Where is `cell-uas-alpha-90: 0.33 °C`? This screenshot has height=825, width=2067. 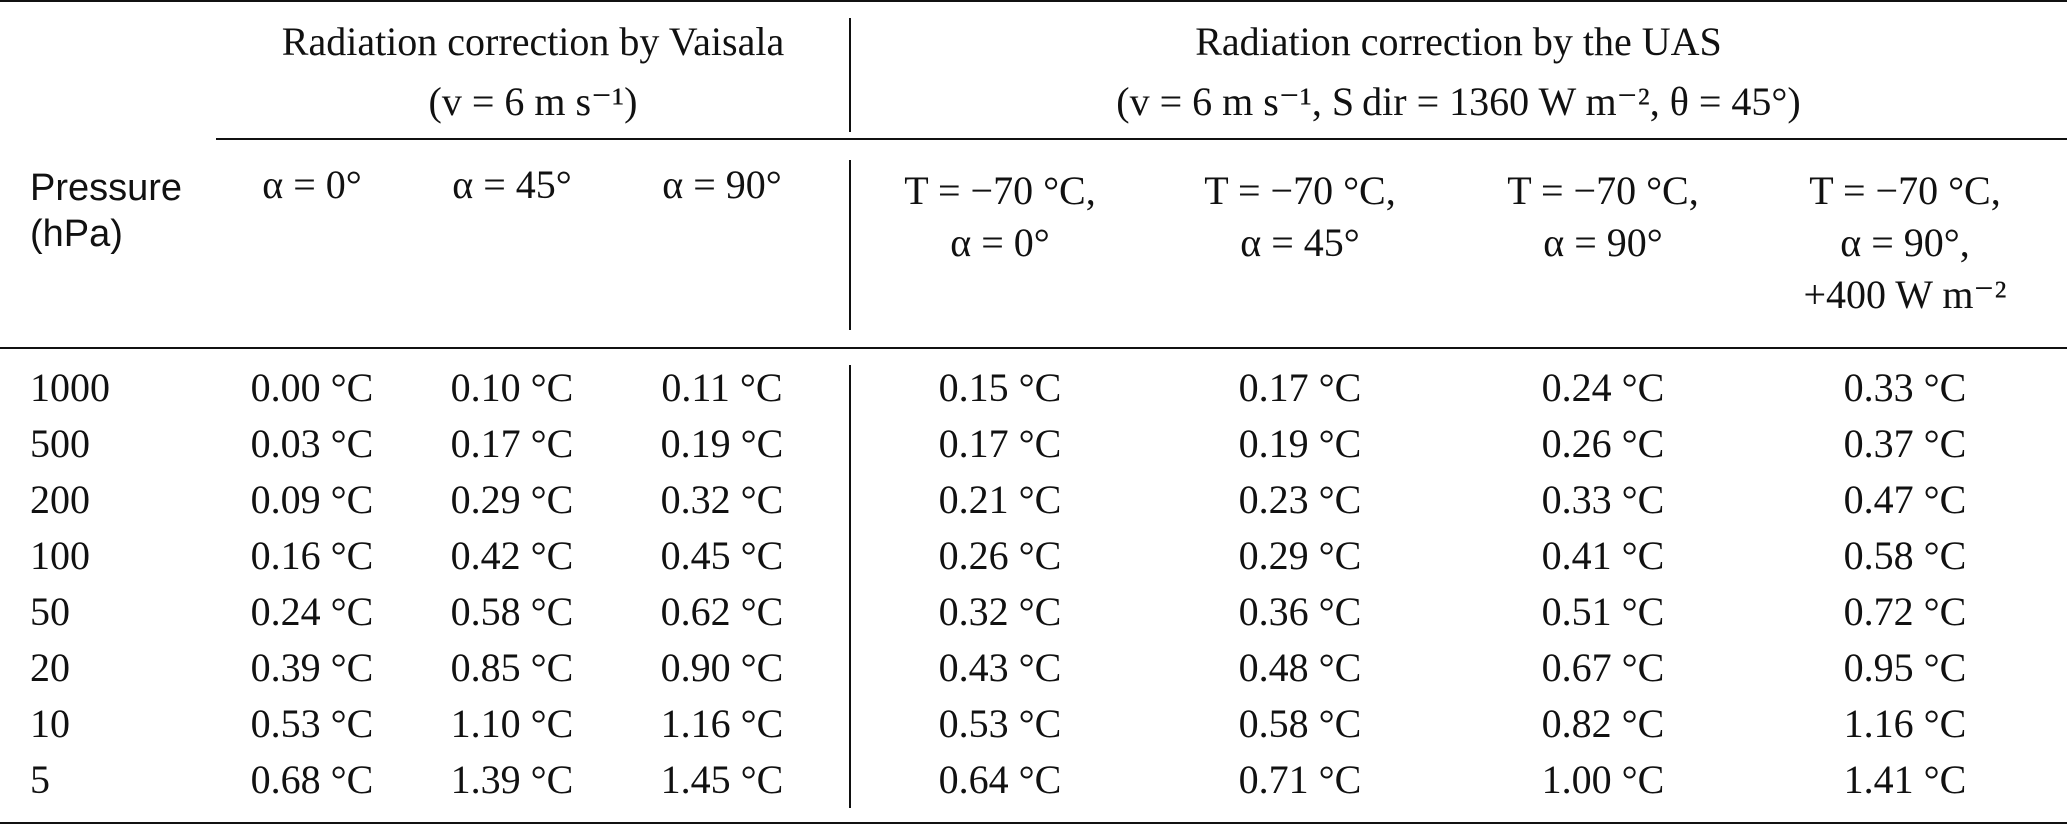
cell-uas-alpha-90: 0.33 °C is located at coordinates (1603, 499).